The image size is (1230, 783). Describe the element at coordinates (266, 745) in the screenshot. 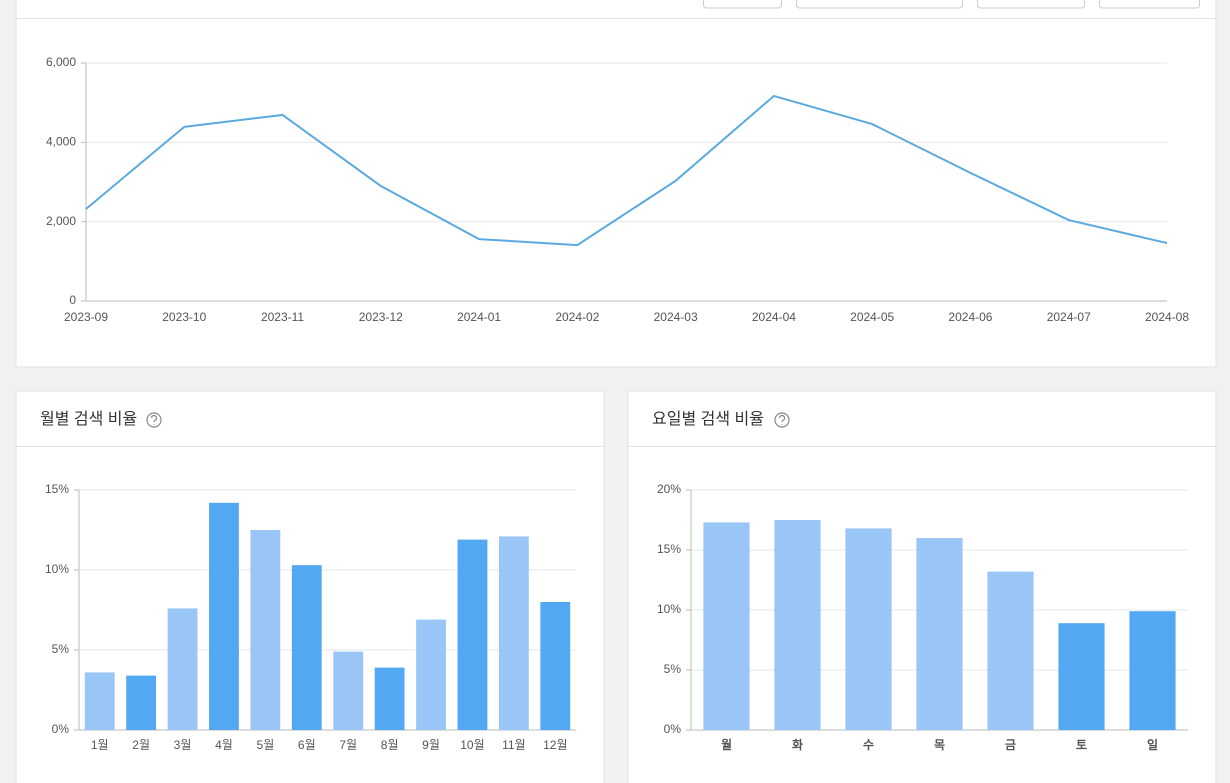

I see `x-tick-label: 5월` at that location.